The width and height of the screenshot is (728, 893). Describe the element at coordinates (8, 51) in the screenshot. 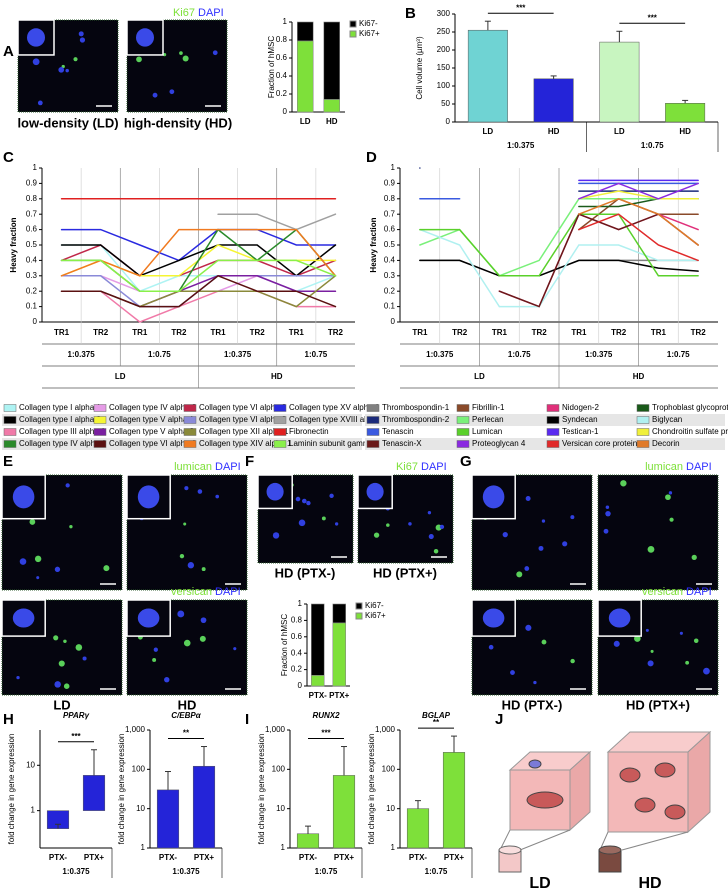

I see `panel-label: A` at that location.